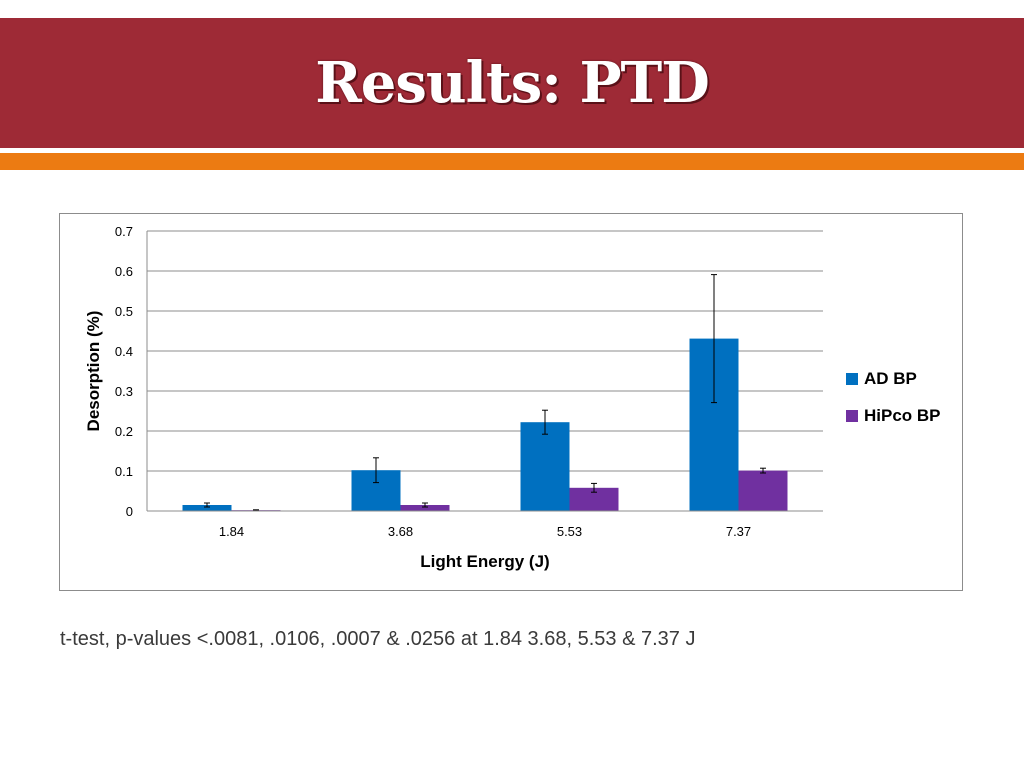 Image resolution: width=1024 pixels, height=768 pixels. What do you see at coordinates (890, 378) in the screenshot?
I see `legend-entry: AD BP` at bounding box center [890, 378].